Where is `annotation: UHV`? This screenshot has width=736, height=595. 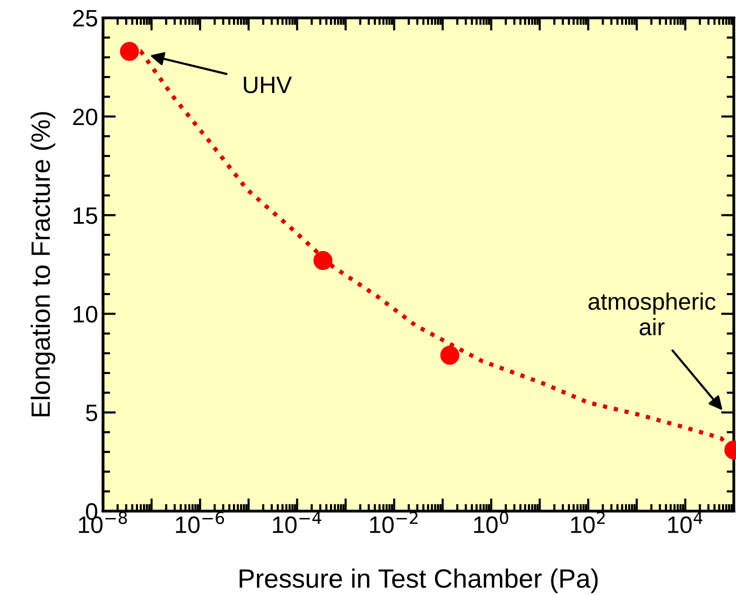
annotation: UHV is located at coordinates (268, 85).